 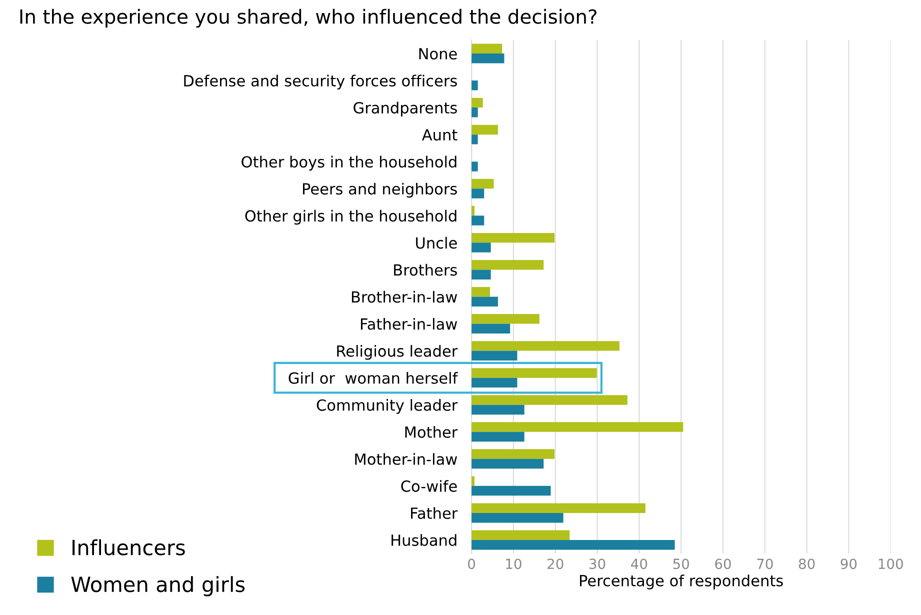 What do you see at coordinates (128, 547) in the screenshot?
I see `legend-label: Influencers` at bounding box center [128, 547].